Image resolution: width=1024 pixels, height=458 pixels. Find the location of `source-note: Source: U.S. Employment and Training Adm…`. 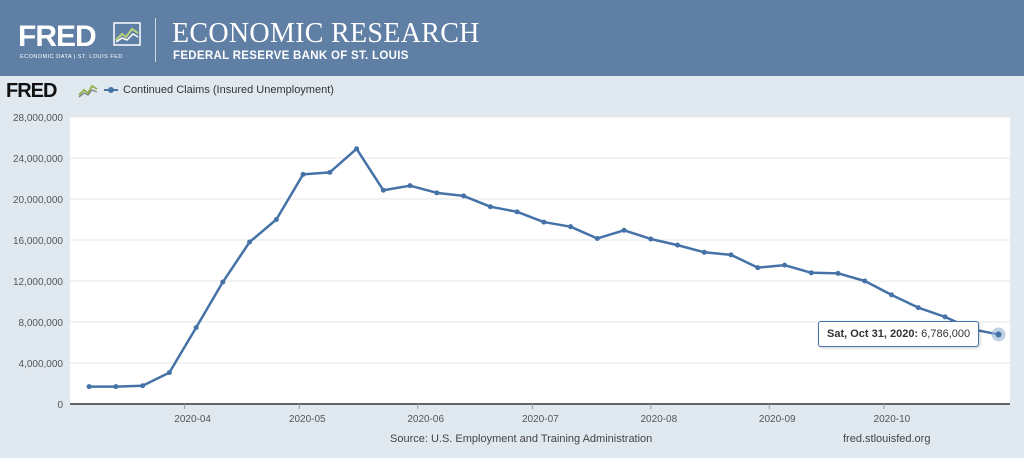

source-note: Source: U.S. Employment and Training Adm… is located at coordinates (521, 439).